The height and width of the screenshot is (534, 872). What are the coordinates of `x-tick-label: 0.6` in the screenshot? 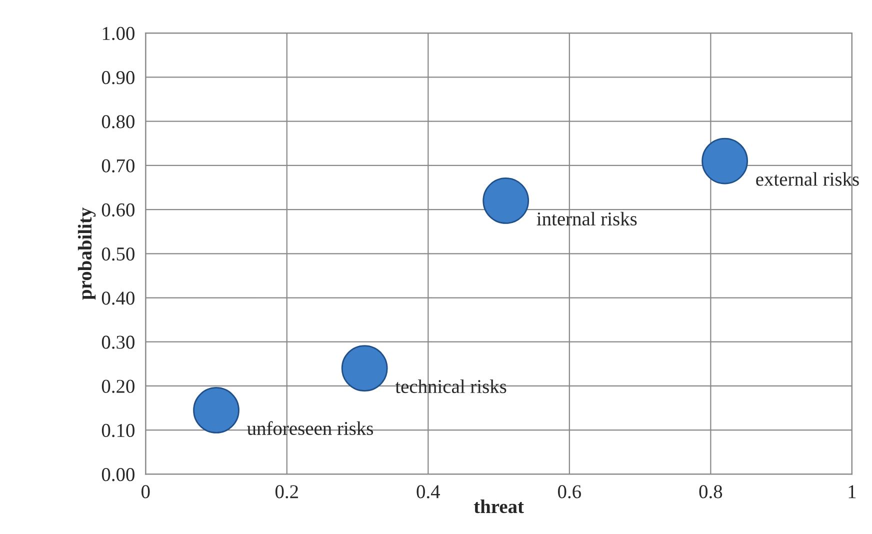 It's located at (569, 491).